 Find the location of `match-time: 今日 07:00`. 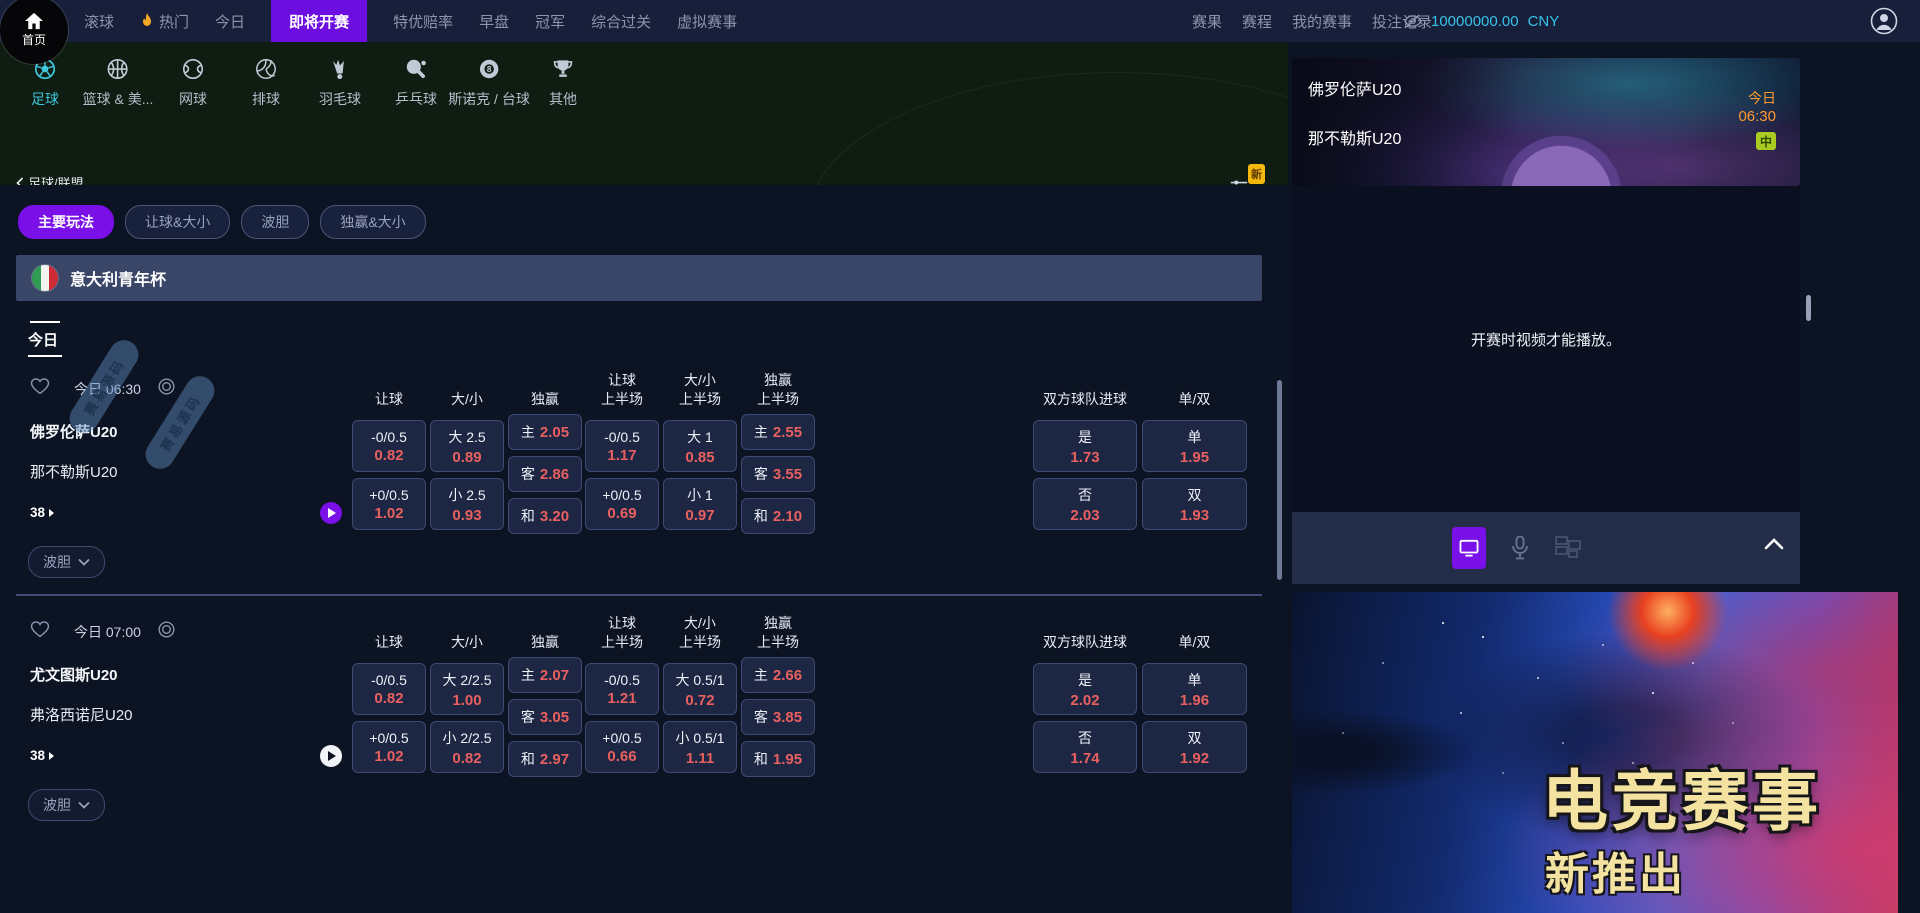

match-time: 今日 07:00 is located at coordinates (107, 632).